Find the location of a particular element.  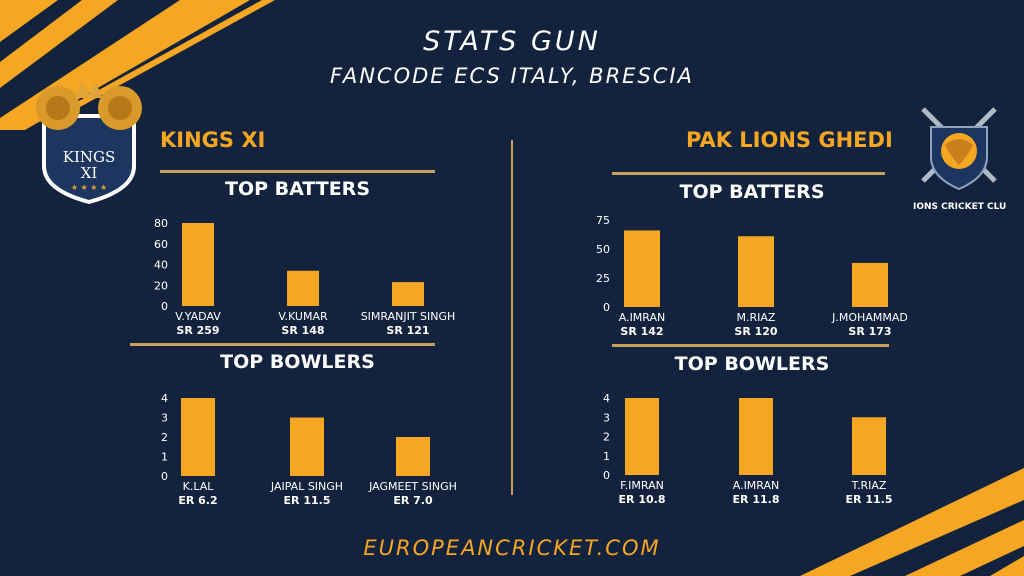

stat-sublabel: SR 173 is located at coordinates (869, 331).